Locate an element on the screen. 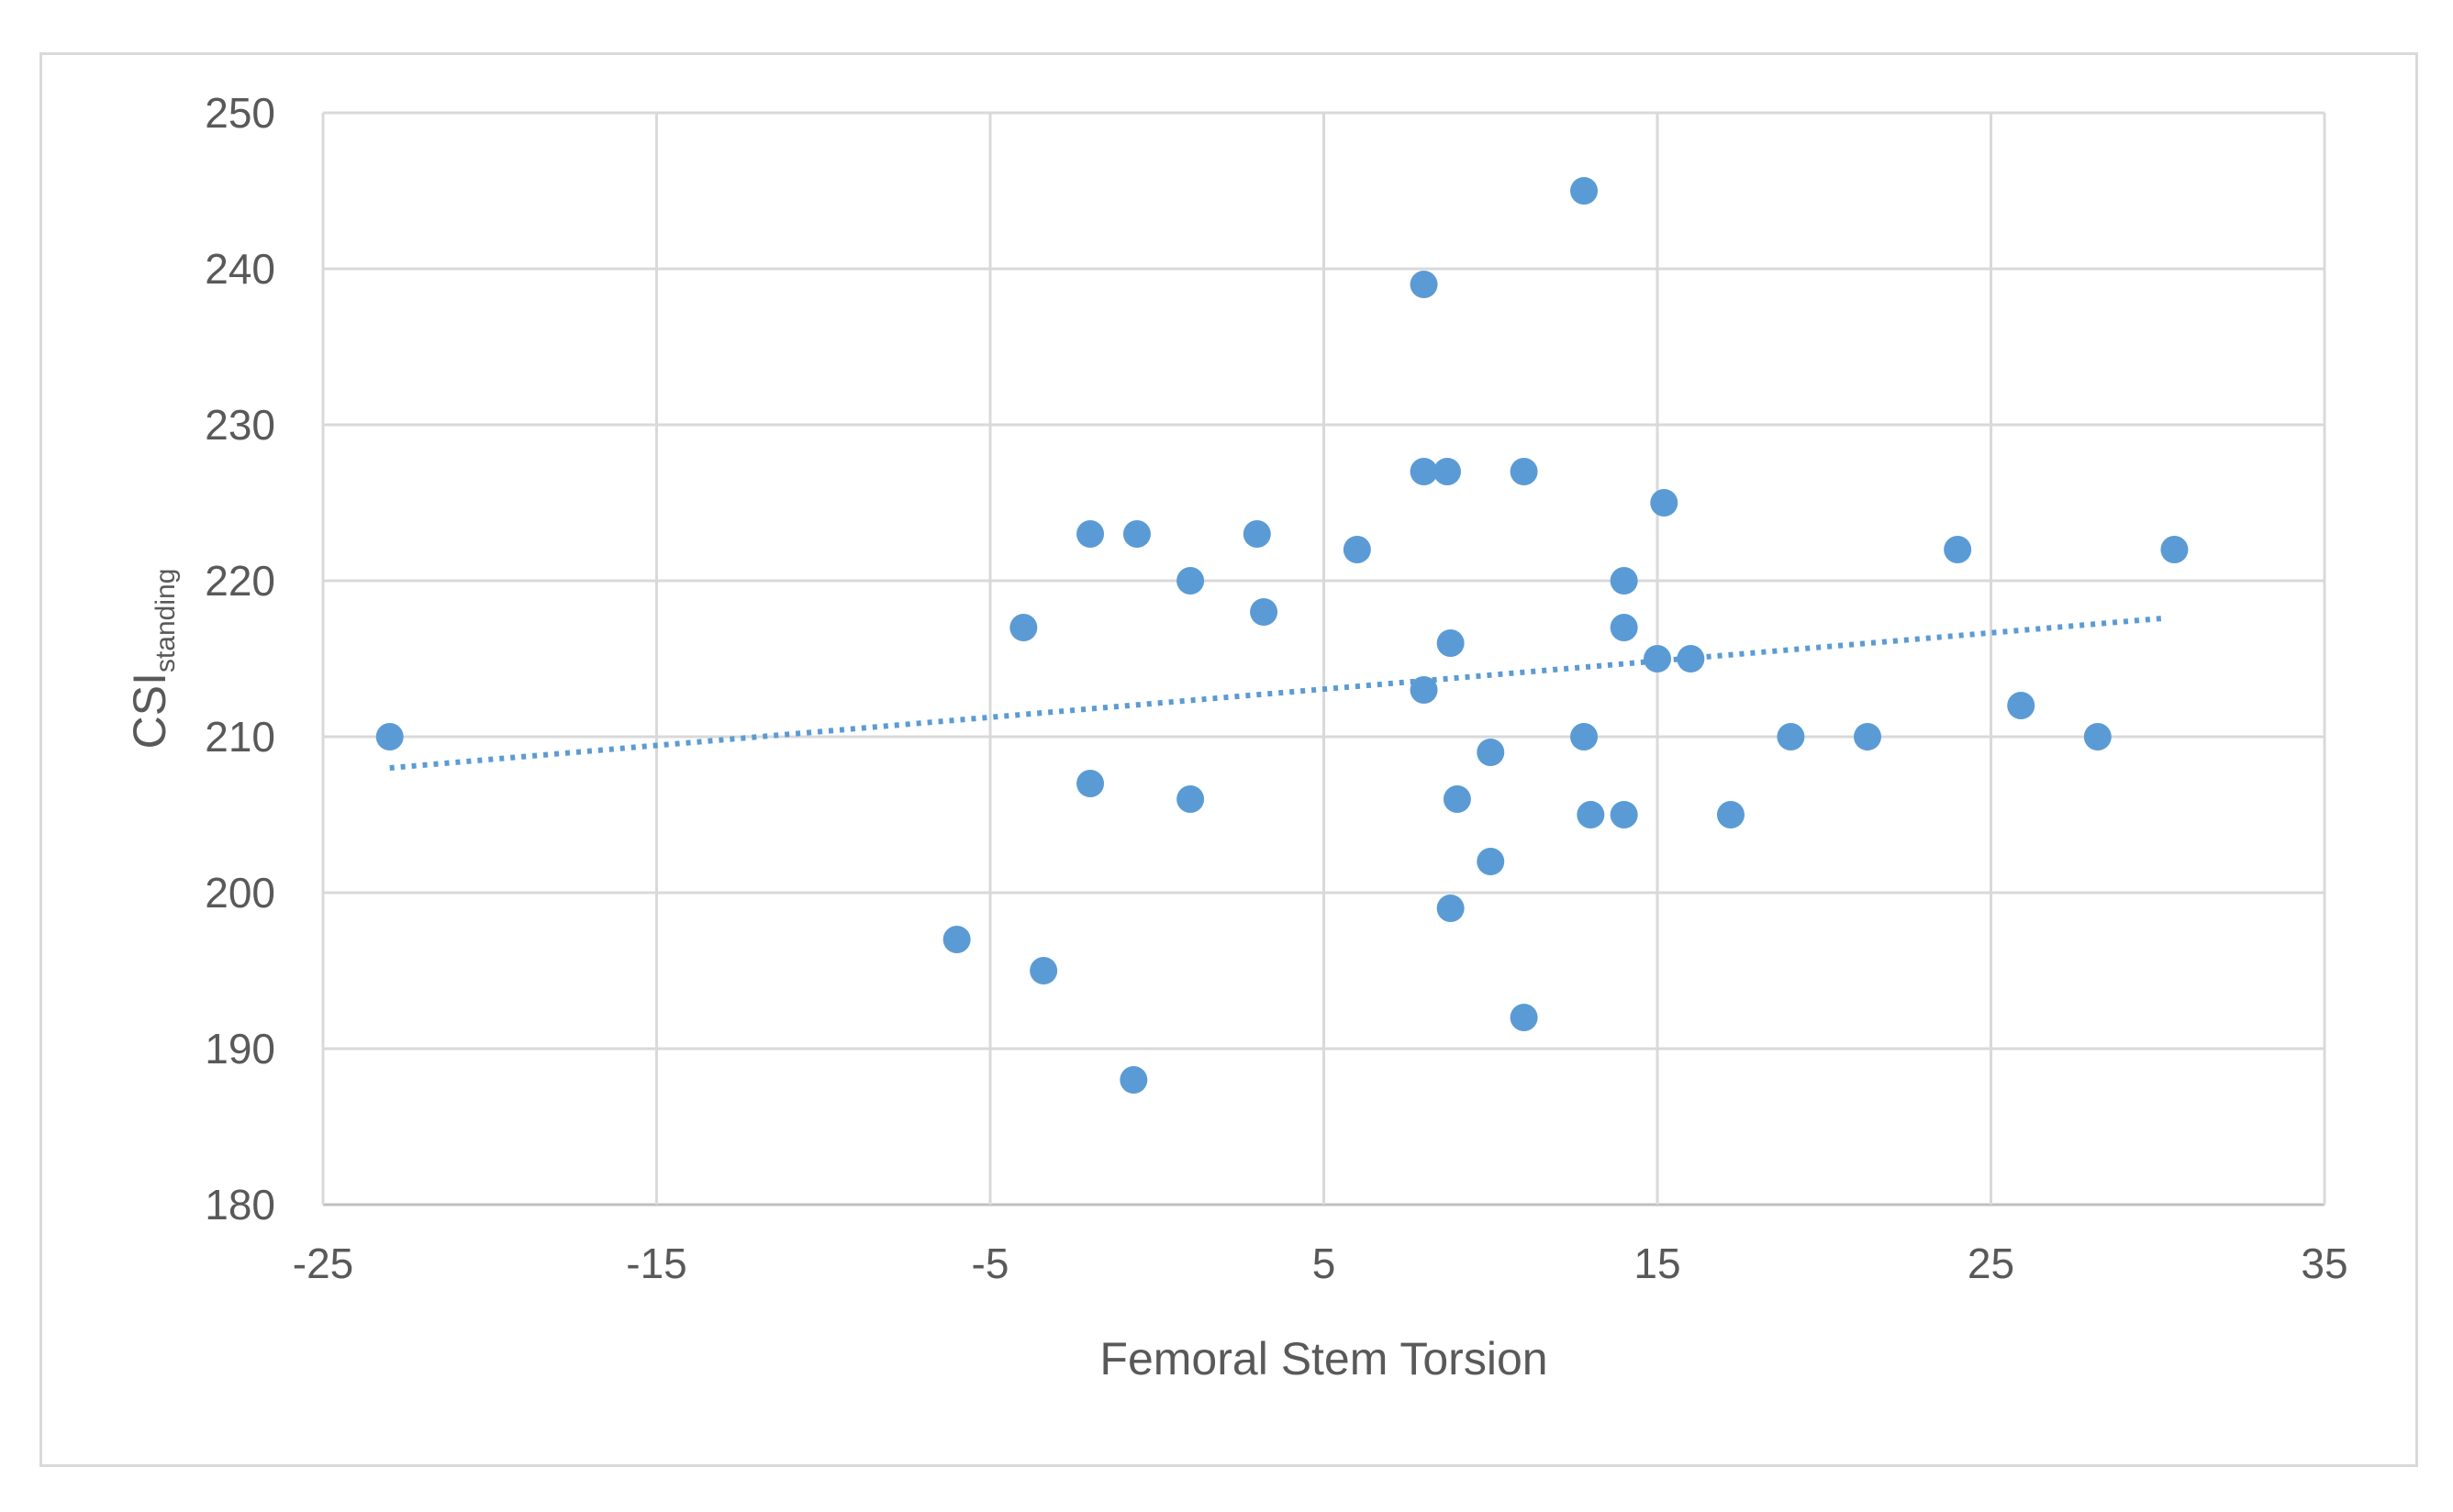 The image size is (2453, 1512). y-tick-label: 190 is located at coordinates (240, 1049).